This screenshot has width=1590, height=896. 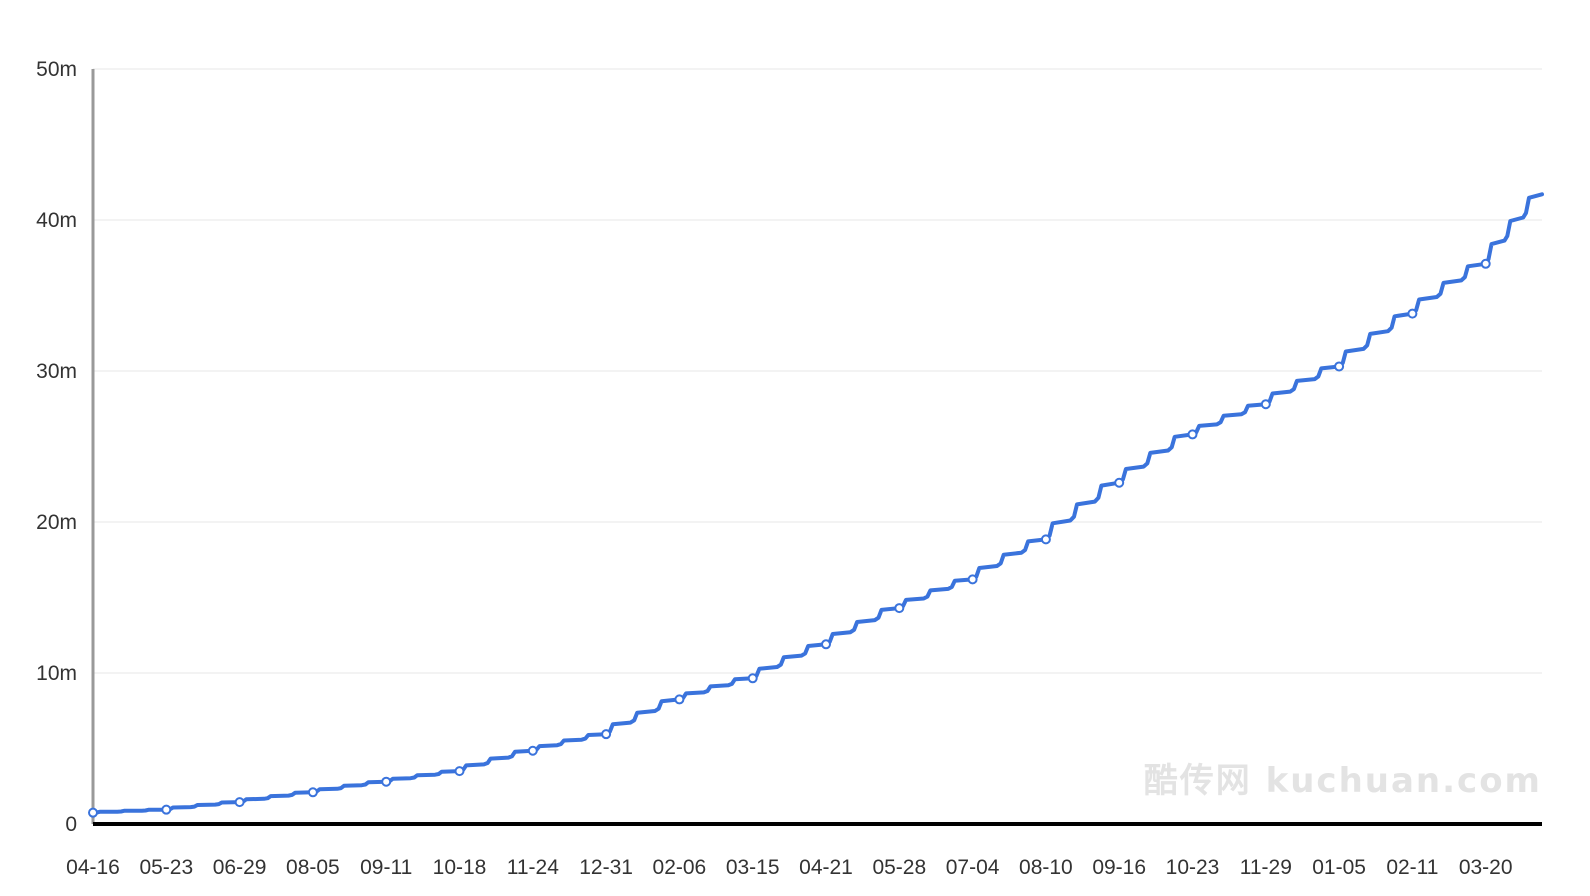 What do you see at coordinates (1193, 867) in the screenshot?
I see `x-tick-label: 10-23` at bounding box center [1193, 867].